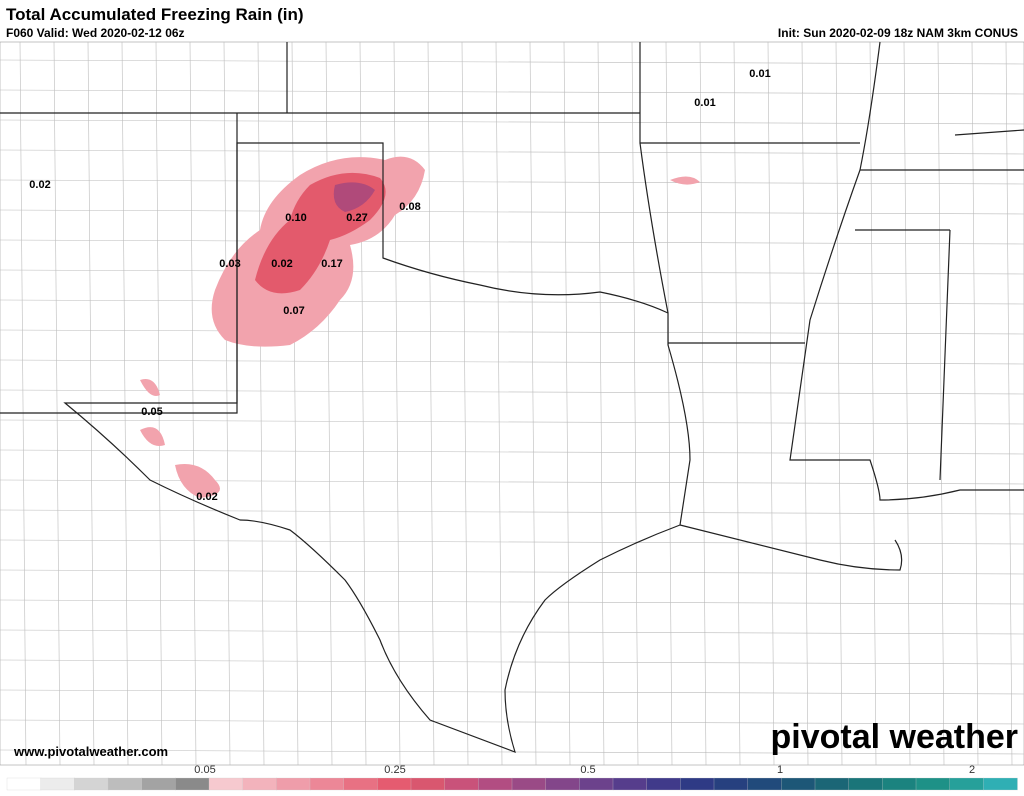  I want to click on map-value-label: 0.07, so click(293, 311).